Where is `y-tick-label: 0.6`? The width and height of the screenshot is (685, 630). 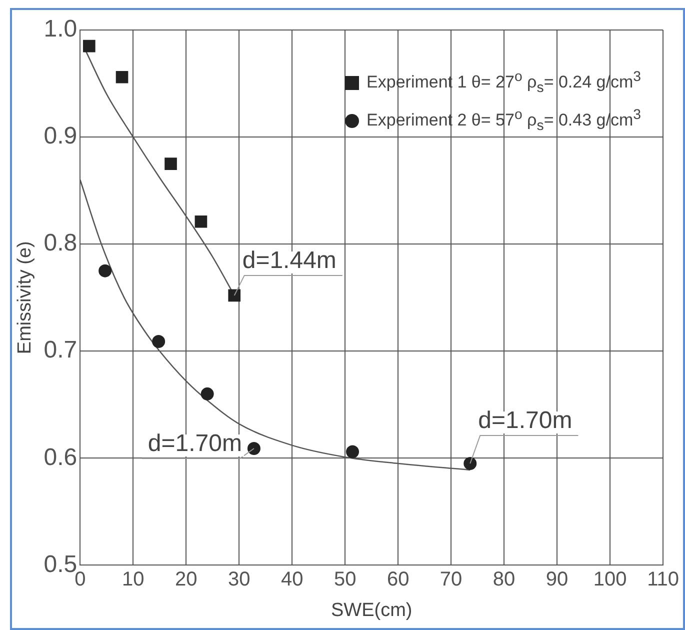 y-tick-label: 0.6 is located at coordinates (61, 457).